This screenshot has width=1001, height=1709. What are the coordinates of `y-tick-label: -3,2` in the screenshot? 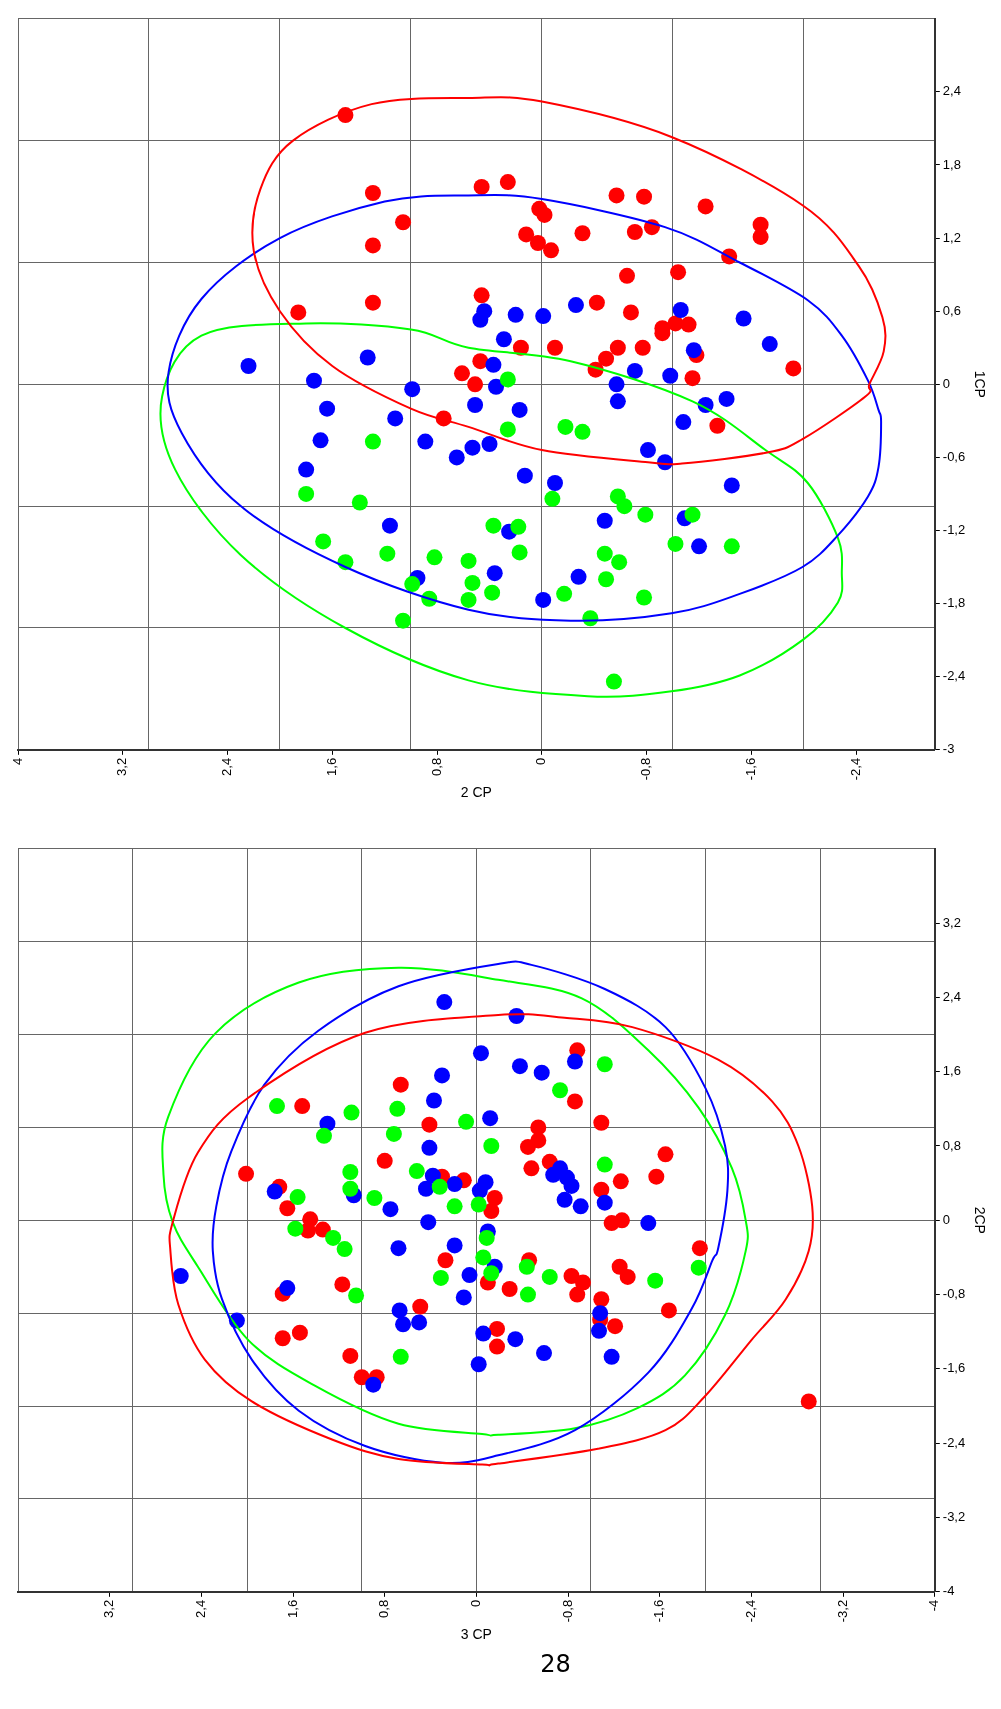 It's located at (954, 1517).